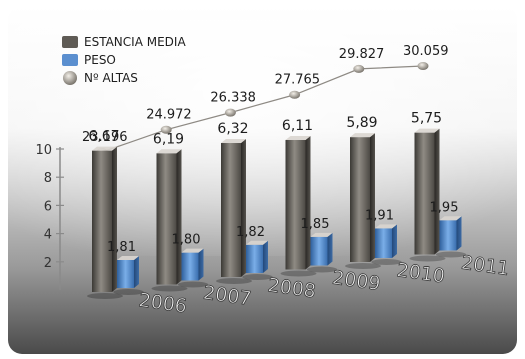 This screenshot has width=525, height=359. Describe the element at coordinates (423, 66) in the screenshot. I see `altas-point-2011` at that location.